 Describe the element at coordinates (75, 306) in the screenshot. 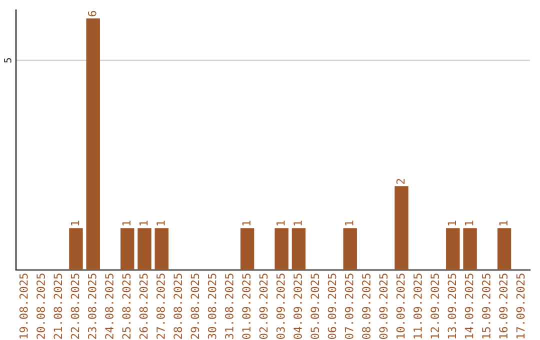

I see `x-tick-label: 22.08.2025` at that location.